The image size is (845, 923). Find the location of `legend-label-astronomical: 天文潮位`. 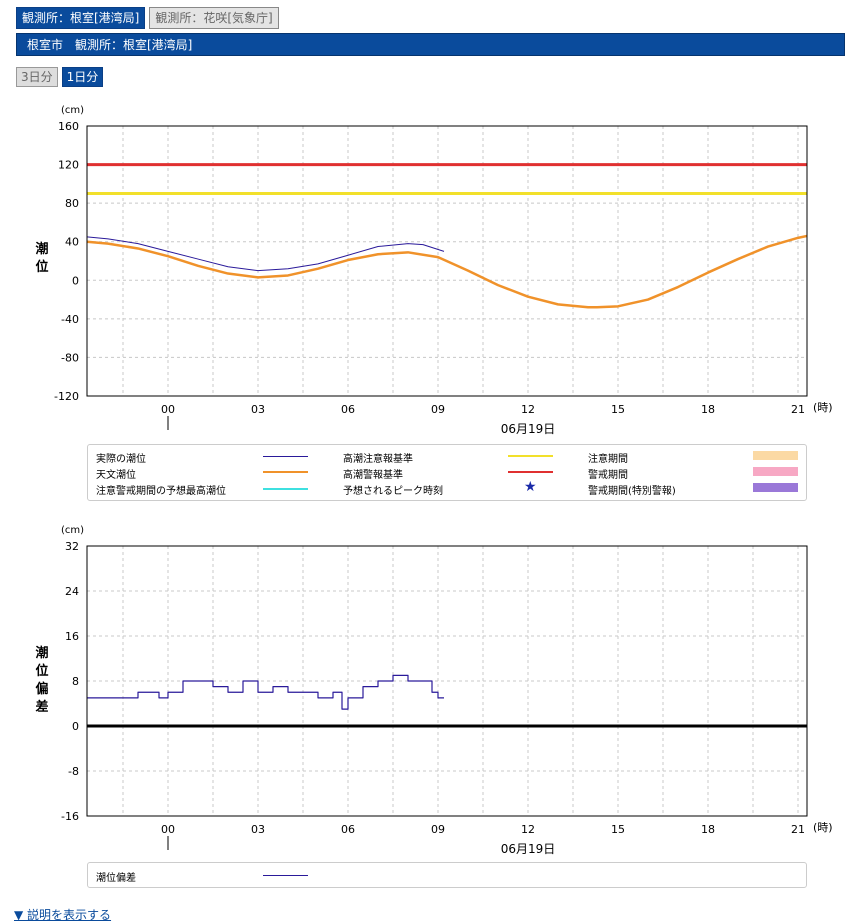

legend-label-astronomical: 天文潮位 is located at coordinates (116, 475).